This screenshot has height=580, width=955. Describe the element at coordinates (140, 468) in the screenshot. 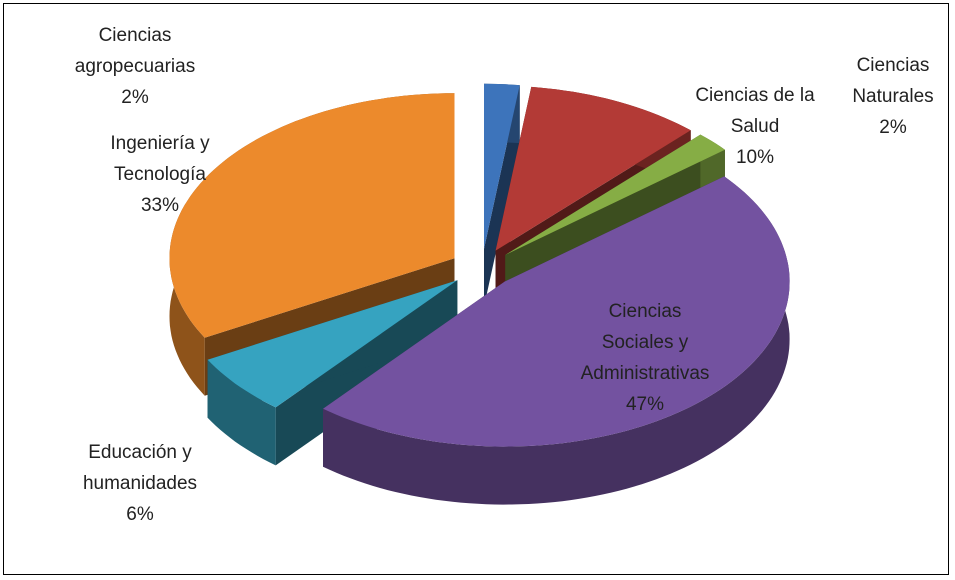

I see `label-name: Educación y humanidades` at that location.